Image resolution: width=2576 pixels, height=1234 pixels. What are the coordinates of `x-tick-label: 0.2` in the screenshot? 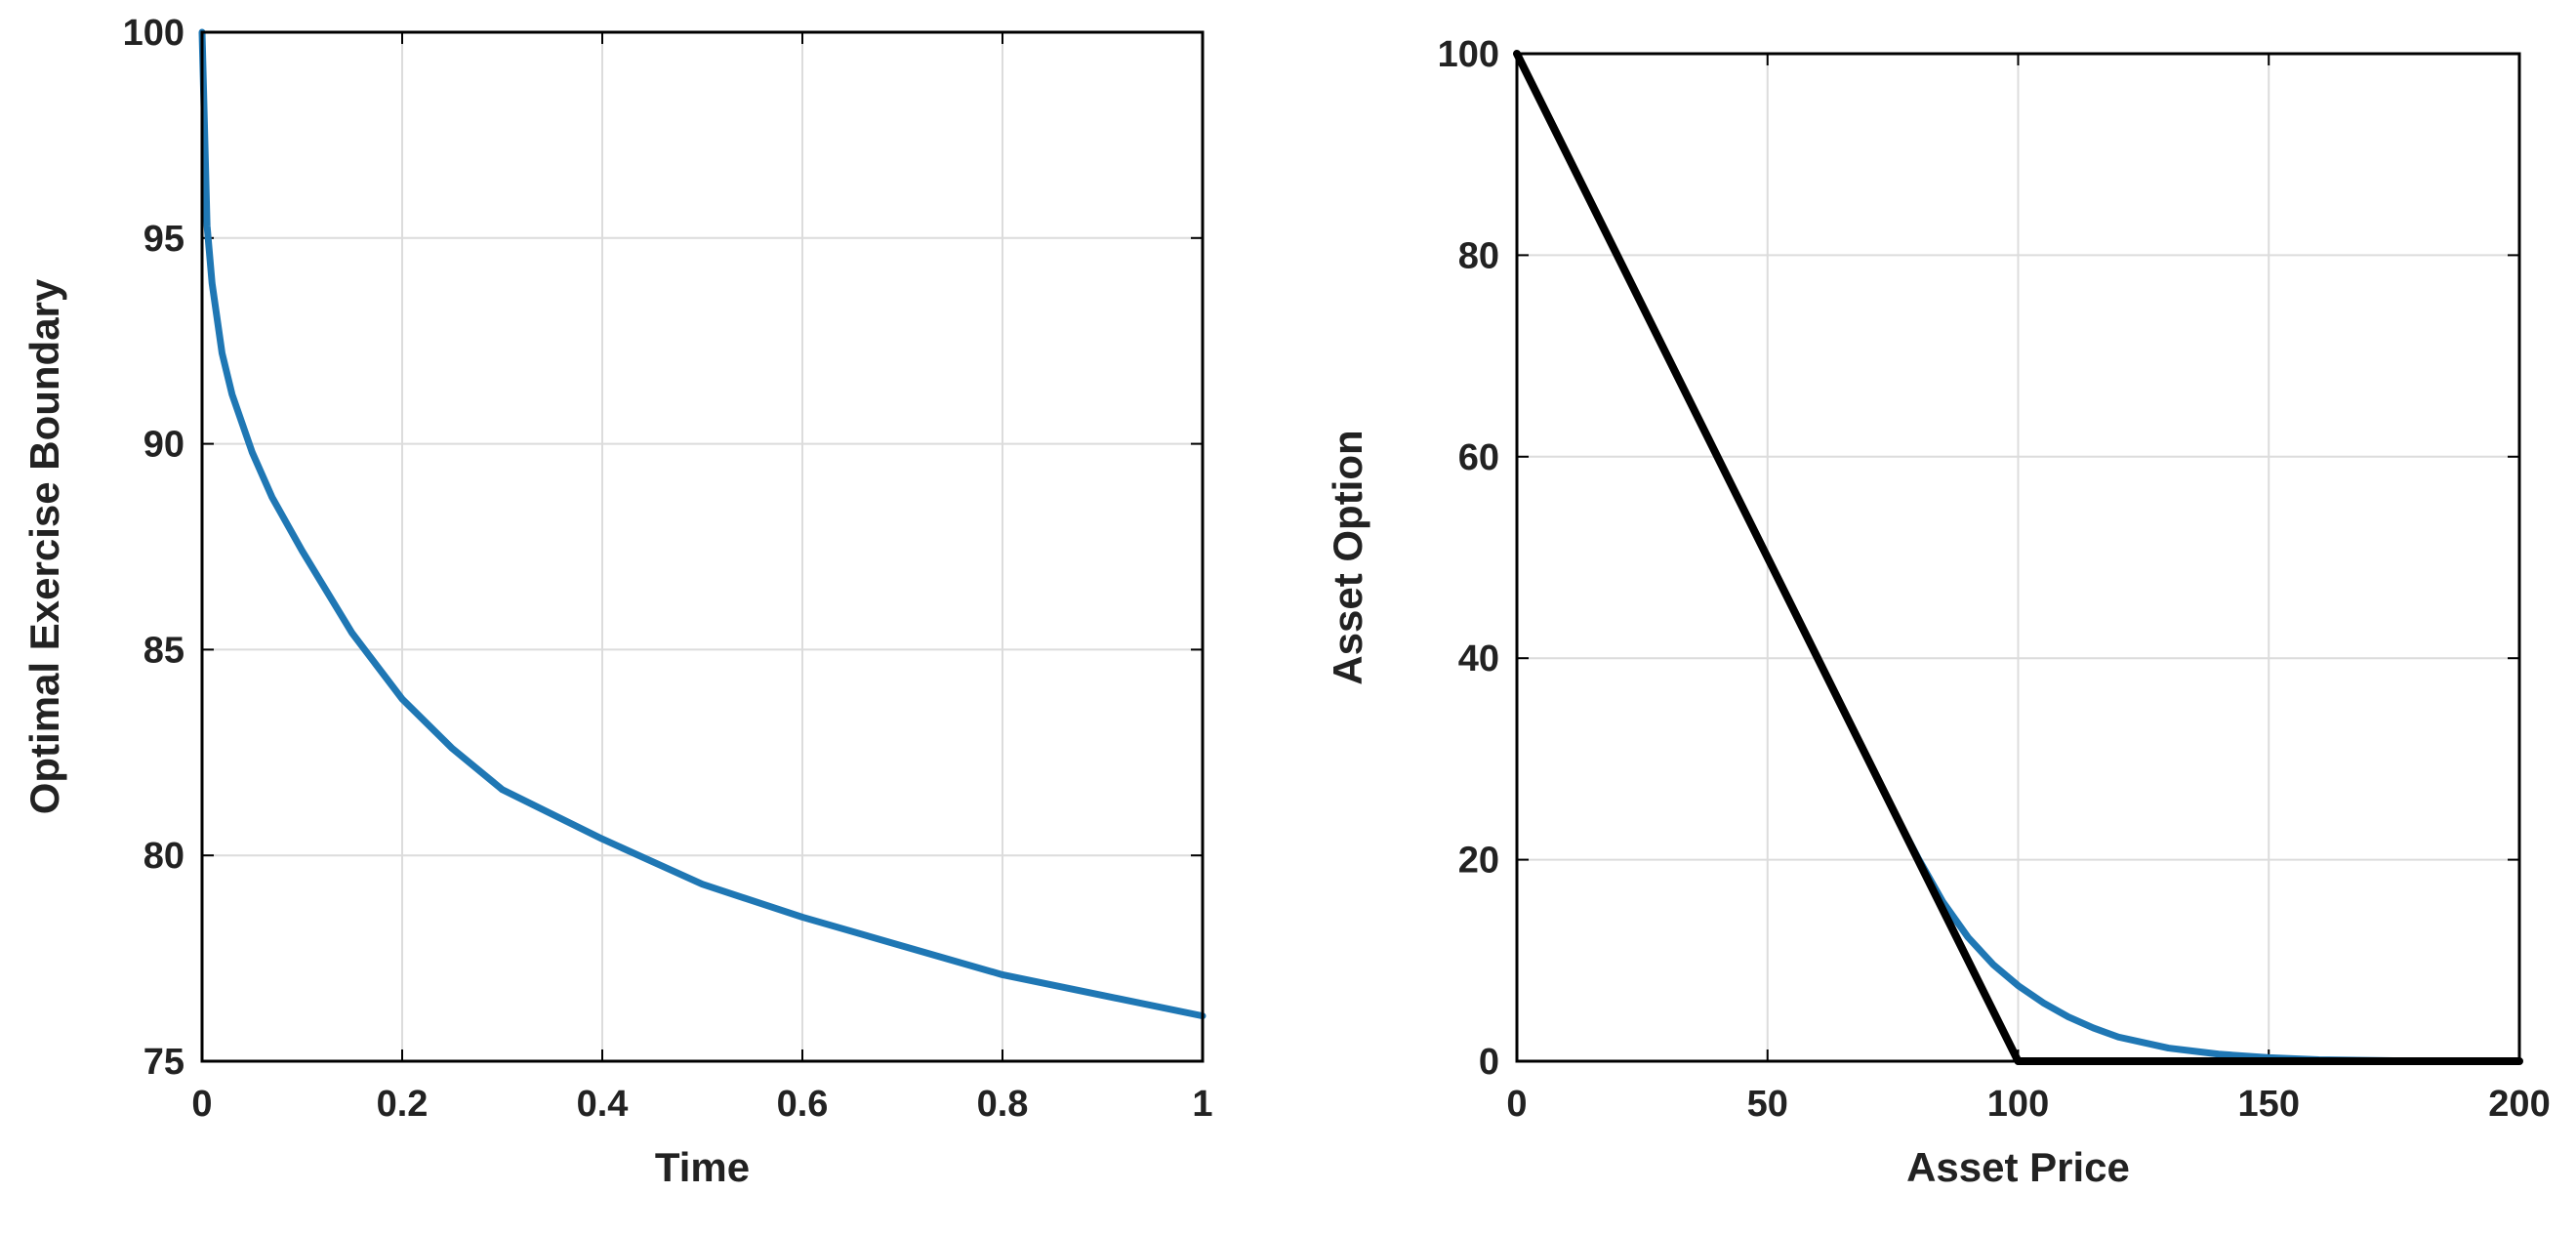 It's located at (403, 1104).